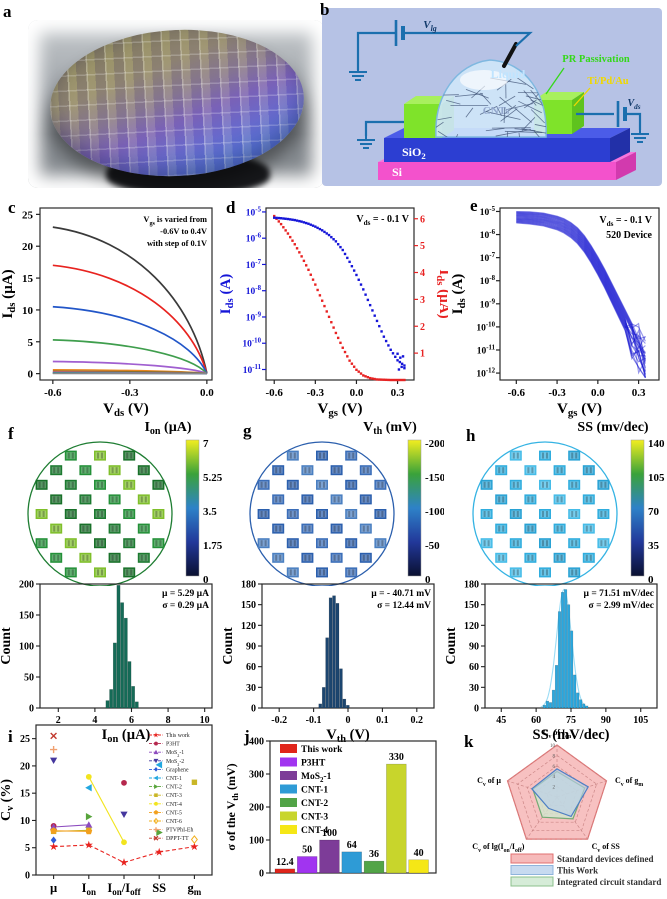 The height and width of the screenshot is (899, 667). I want to click on svg-text: σ = 2.99 mV/dec, so click(621, 606).